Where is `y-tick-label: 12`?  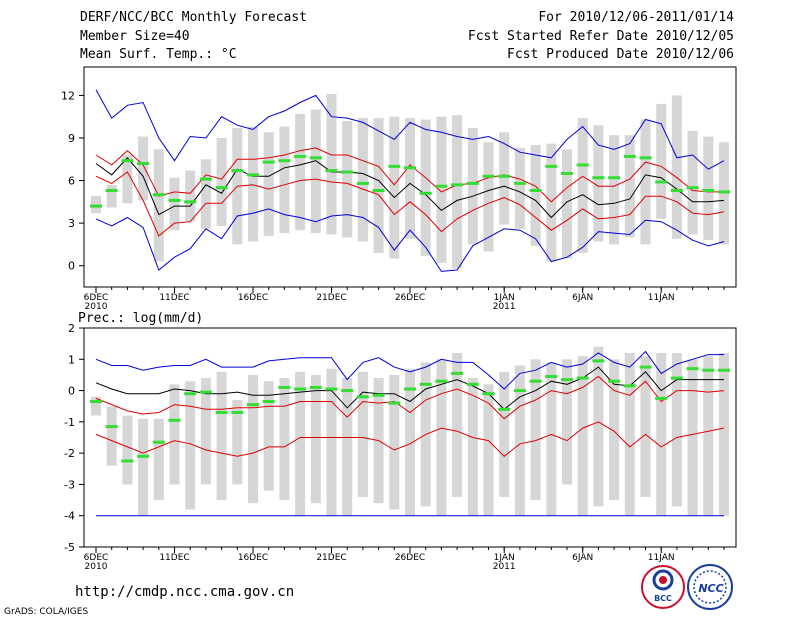 y-tick-label: 12 is located at coordinates (68, 95).